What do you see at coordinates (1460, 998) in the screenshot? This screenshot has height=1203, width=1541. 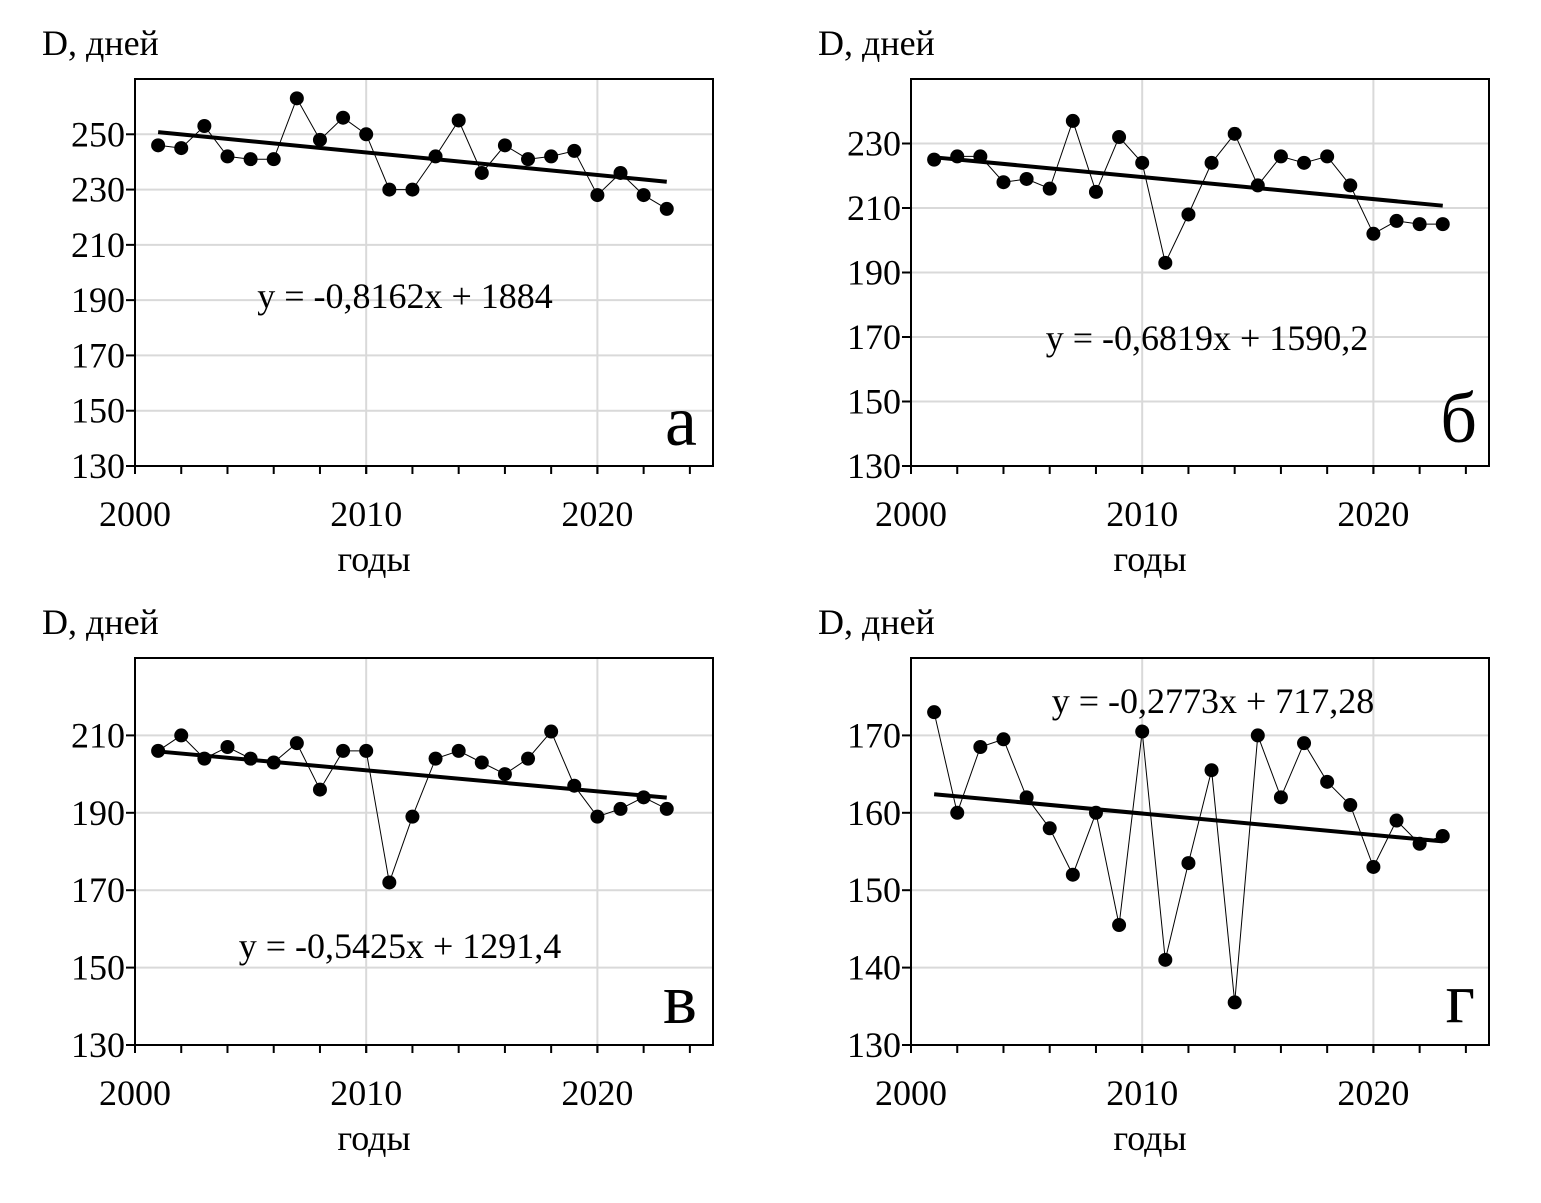 I see `panel-letter: г` at bounding box center [1460, 998].